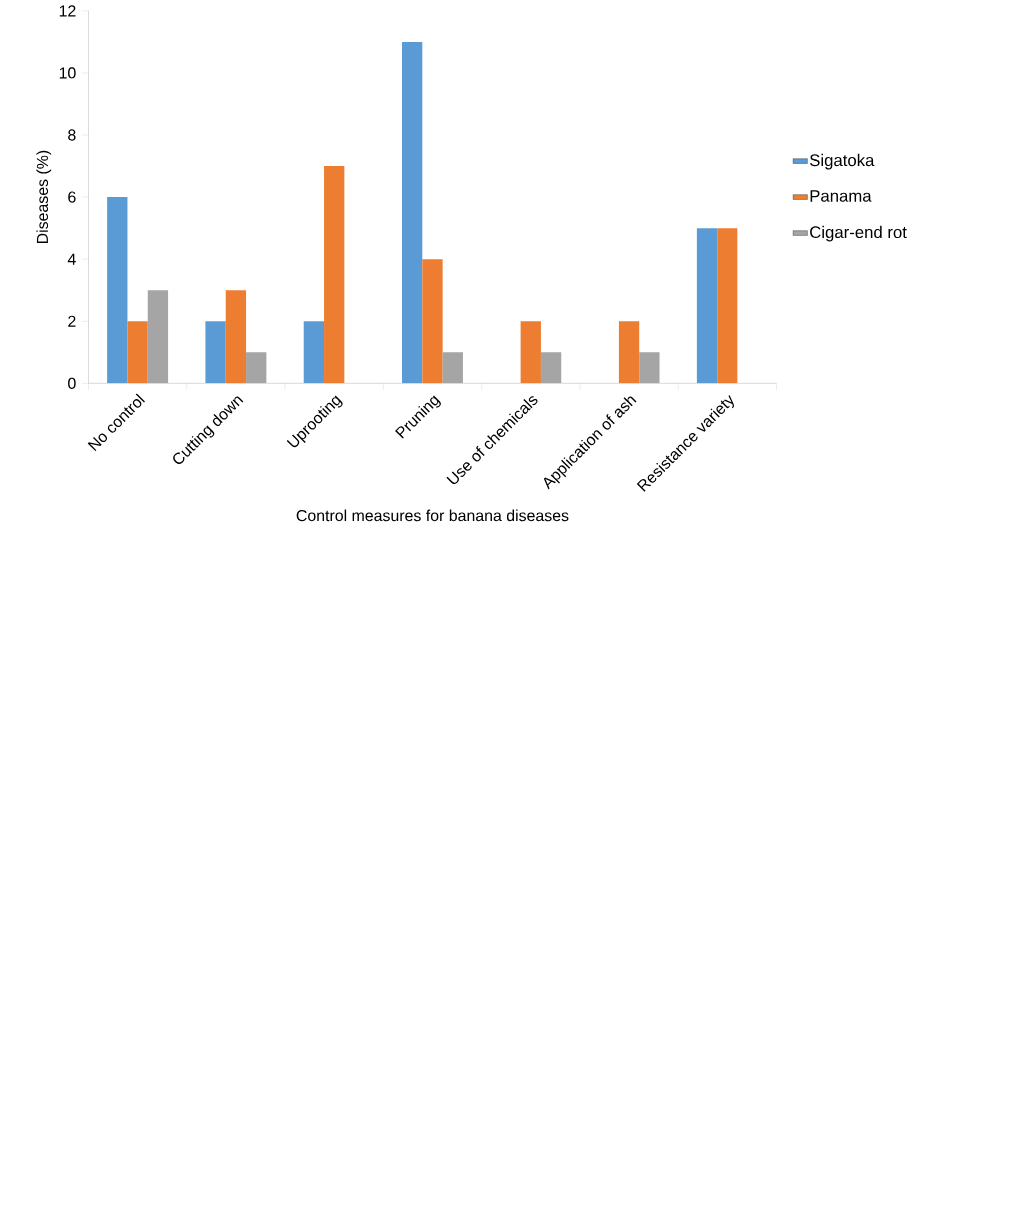 This screenshot has width=1012, height=1209. What do you see at coordinates (858, 233) in the screenshot?
I see `legend-label: Cigar-end rot` at bounding box center [858, 233].